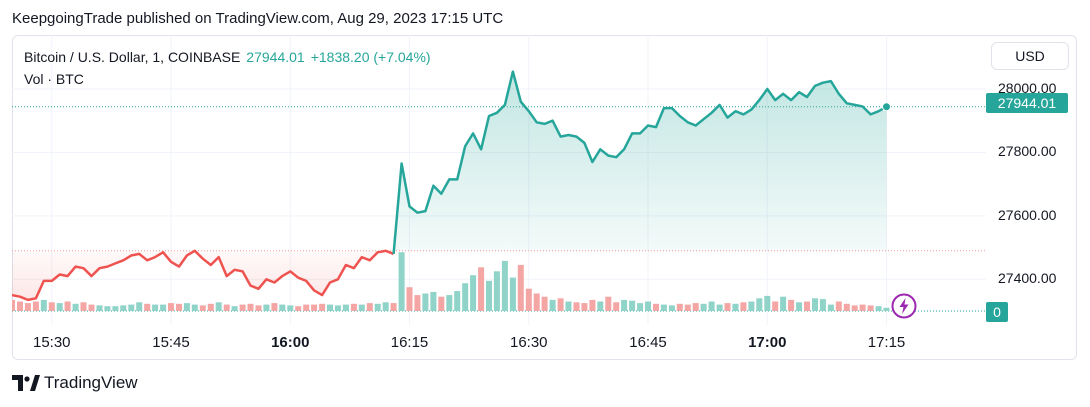 This screenshot has width=1090, height=407. I want to click on time-tick-label: 16:45, so click(648, 342).